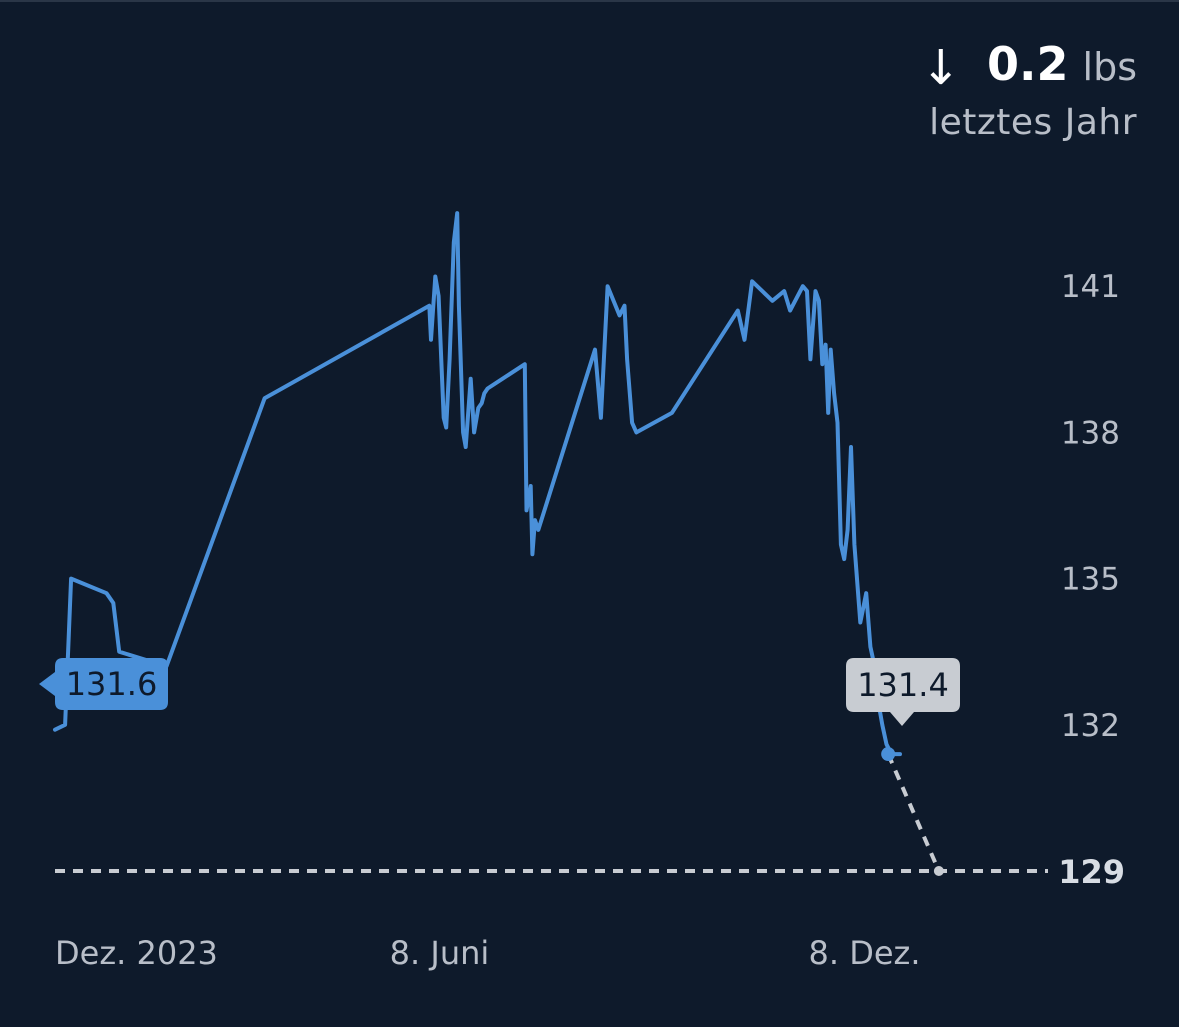  I want to click on top-divider, so click(589, 1).